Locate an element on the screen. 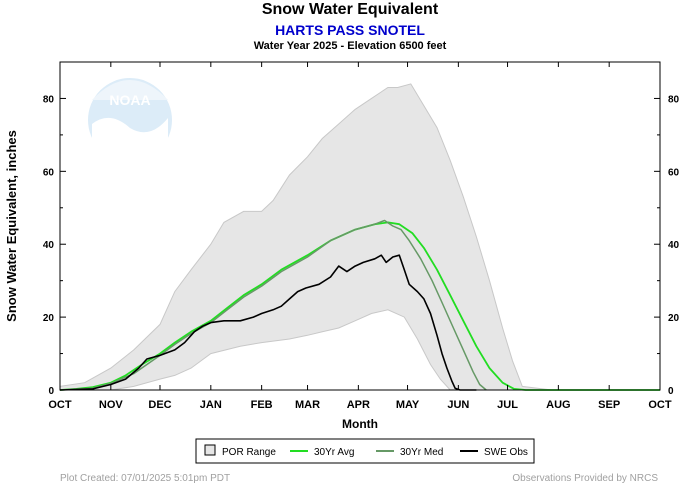 Image resolution: width=700 pixels, height=500 pixels. x-tick-label: JAN is located at coordinates (211, 405).